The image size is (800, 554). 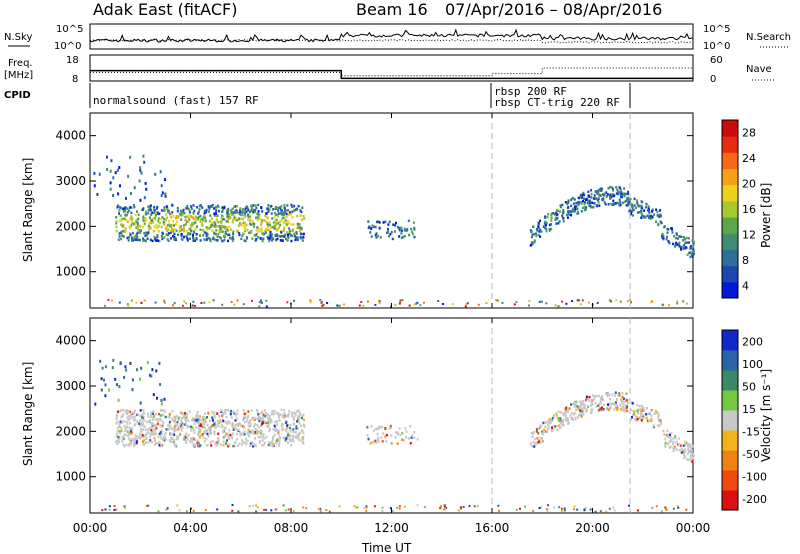 I want to click on nsearch-trace, so click(x=391, y=41).